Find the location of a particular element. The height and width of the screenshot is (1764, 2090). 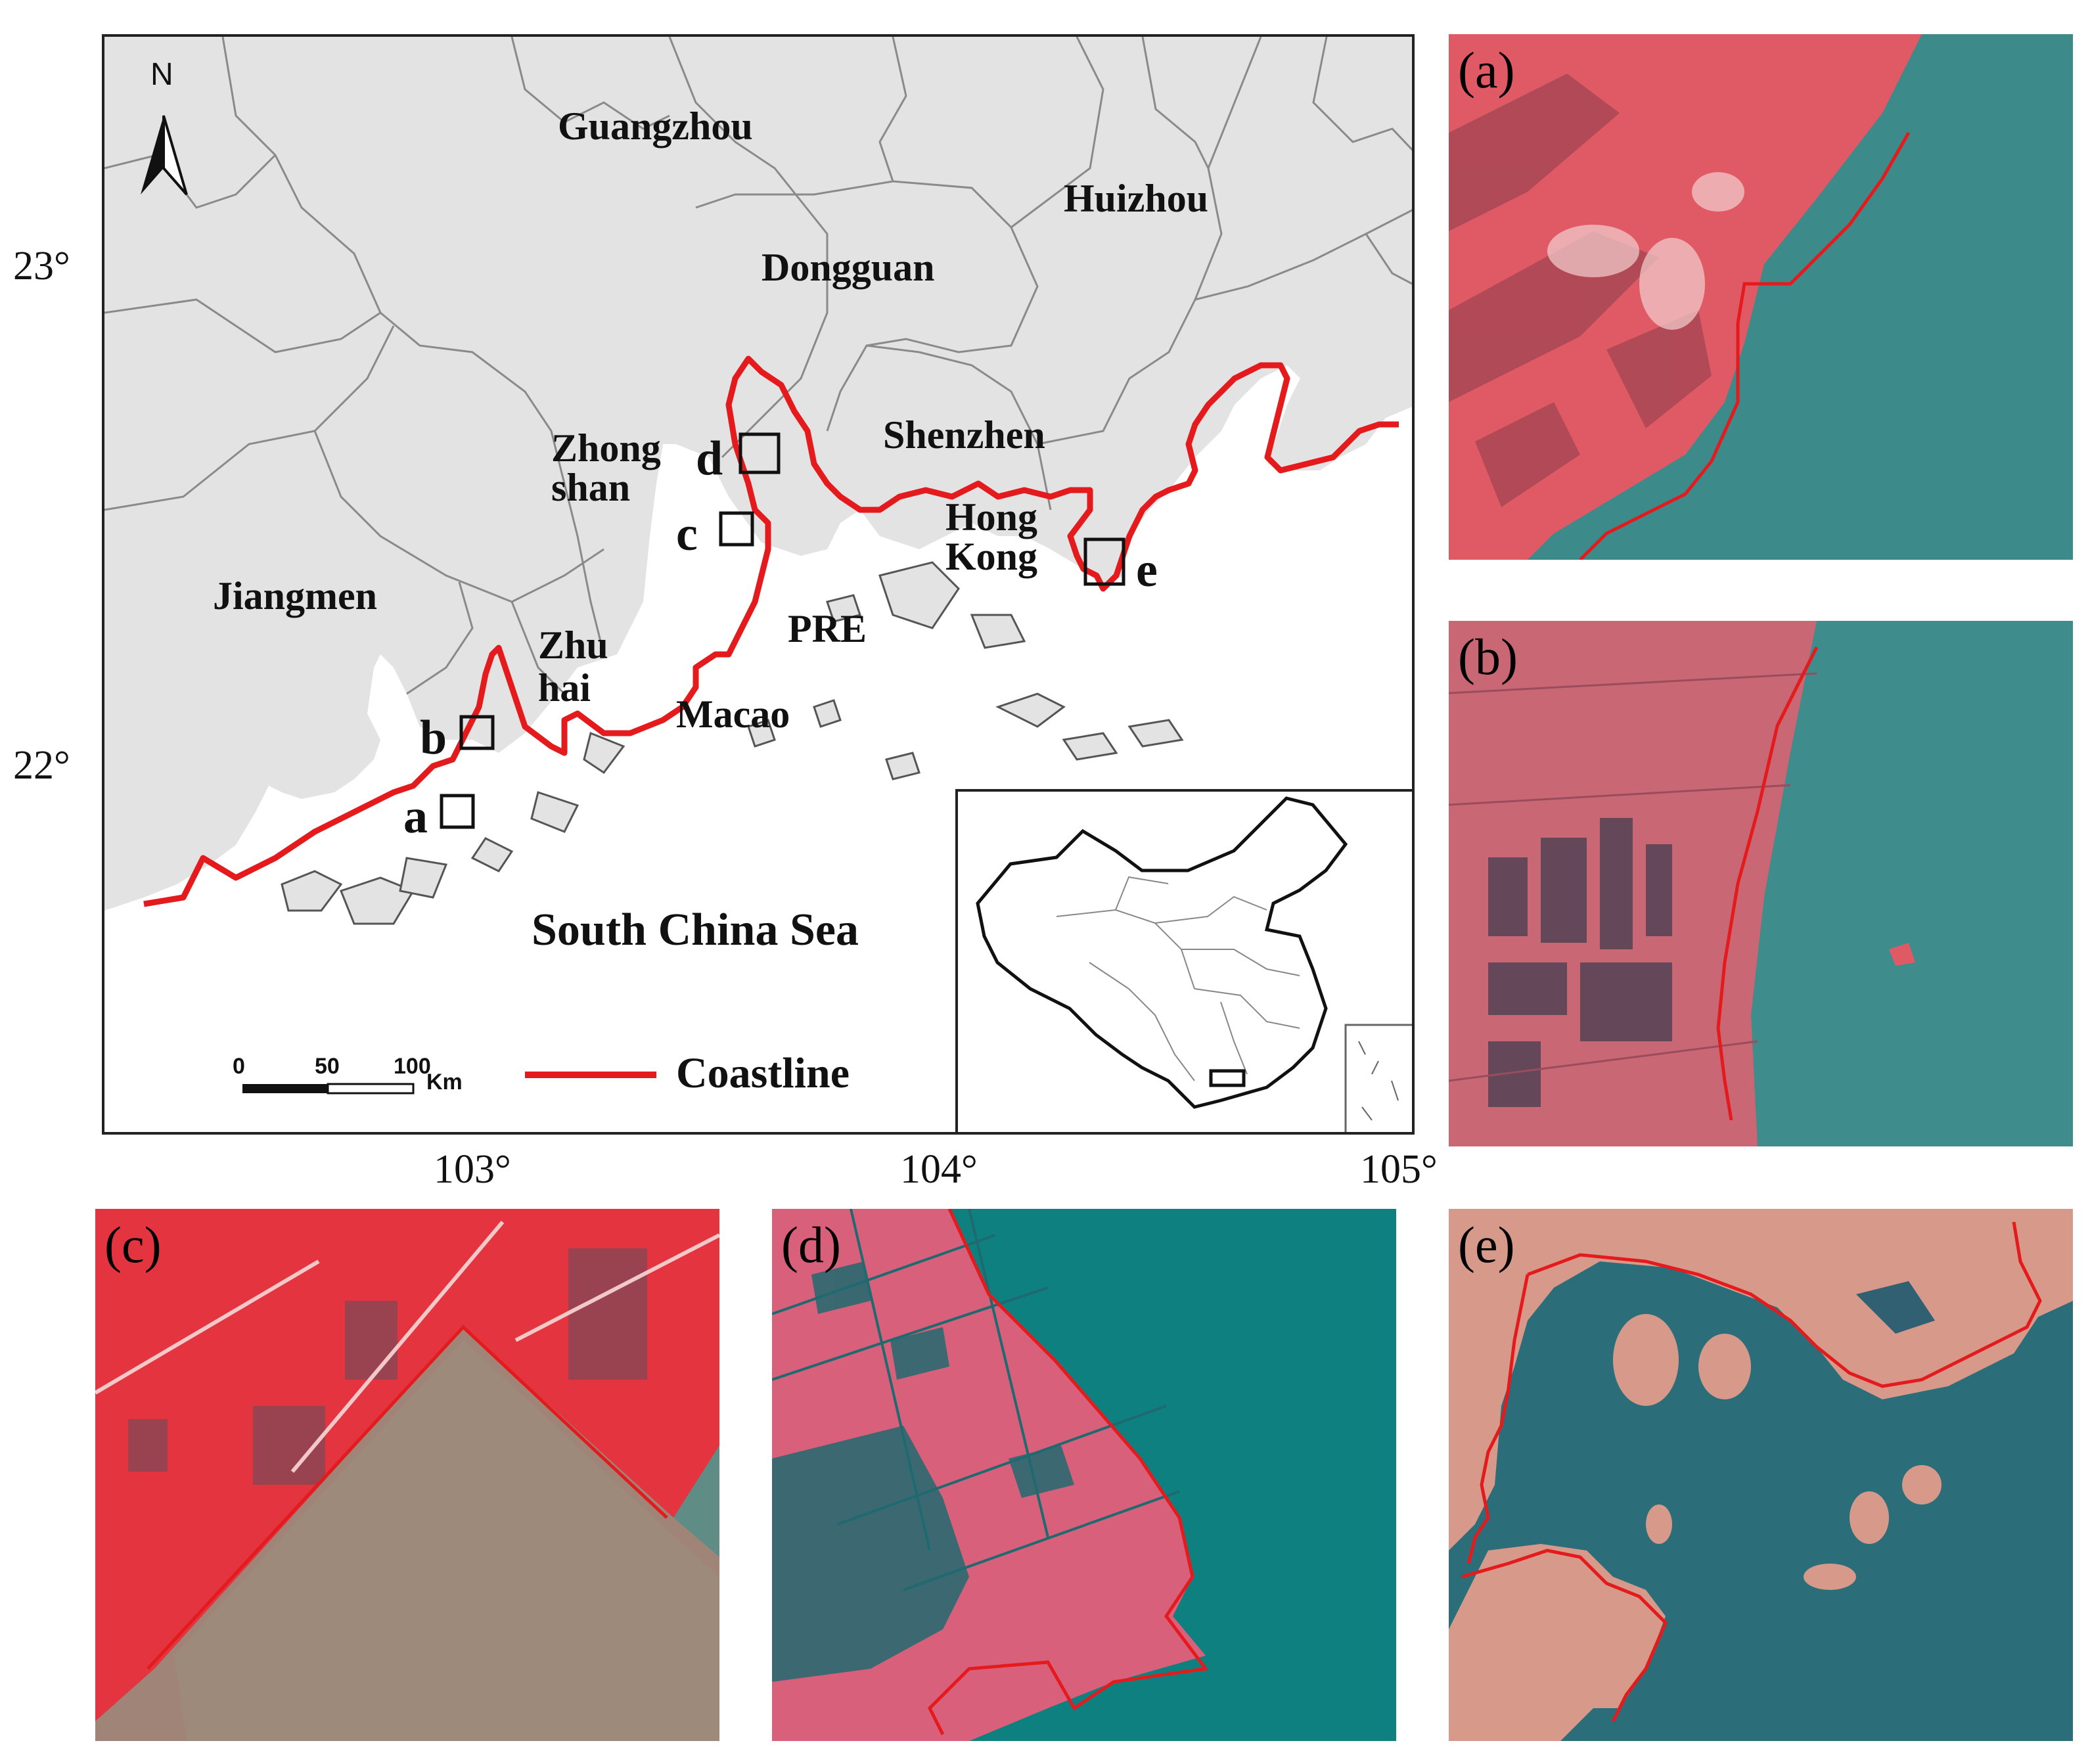

inset-study-area-box is located at coordinates (1227, 1078).